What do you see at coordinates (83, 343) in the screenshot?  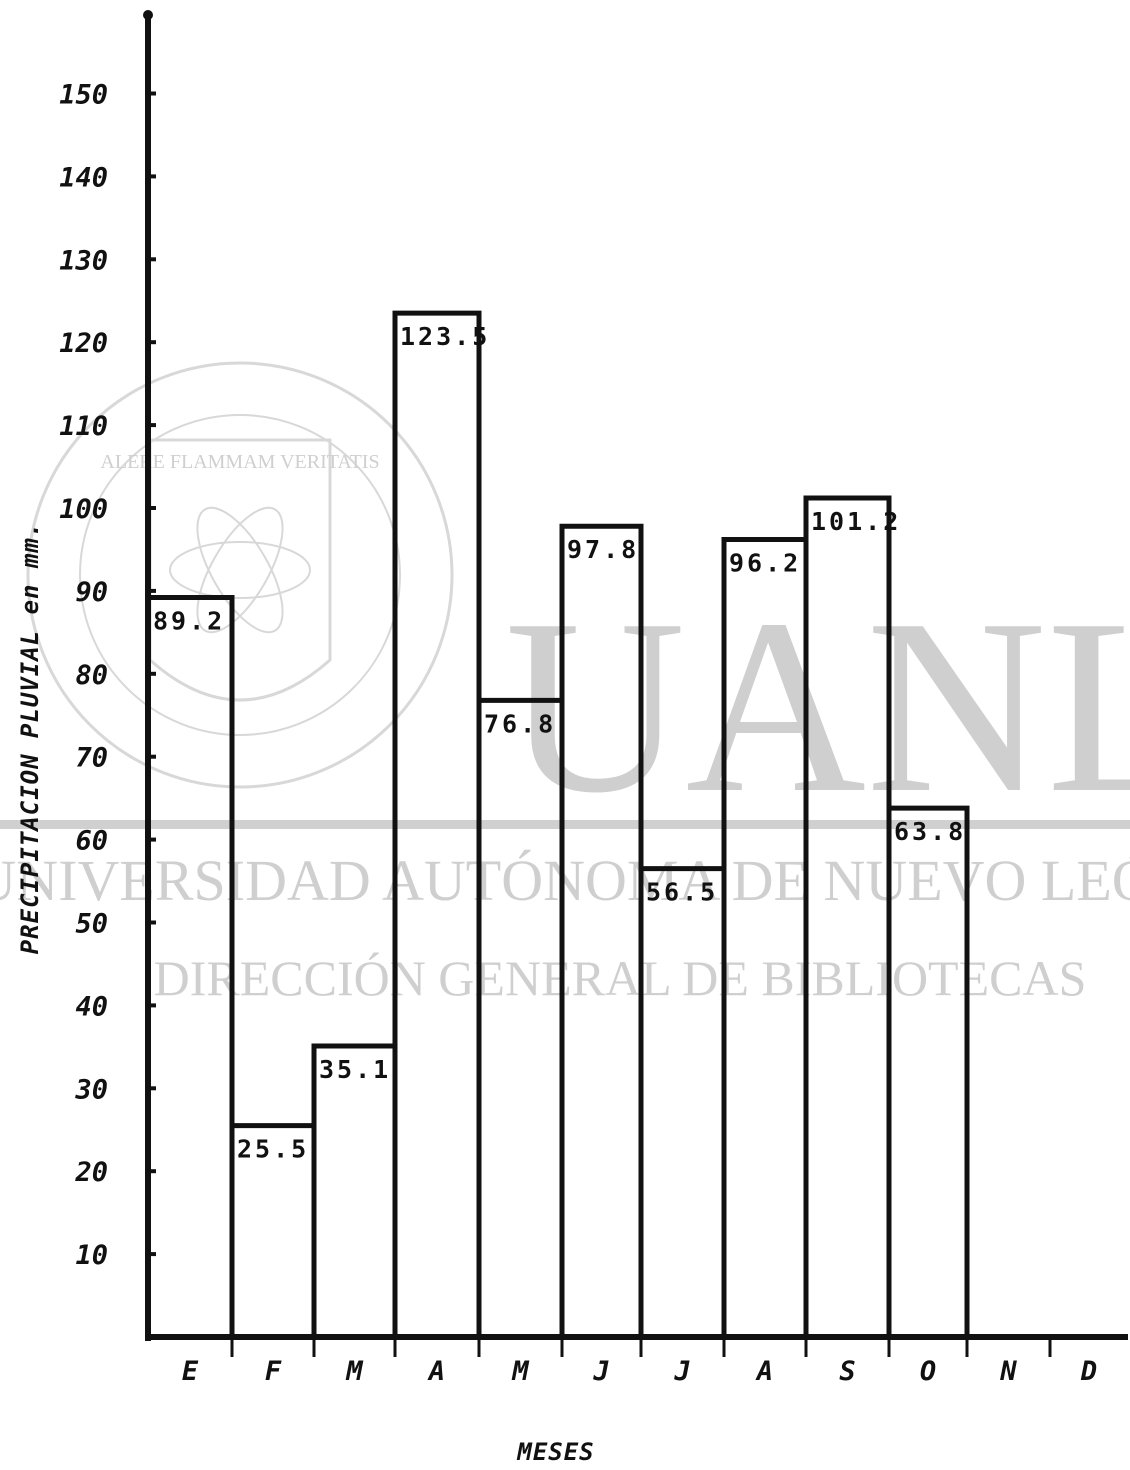 I see `y-tick-label: 120` at bounding box center [83, 343].